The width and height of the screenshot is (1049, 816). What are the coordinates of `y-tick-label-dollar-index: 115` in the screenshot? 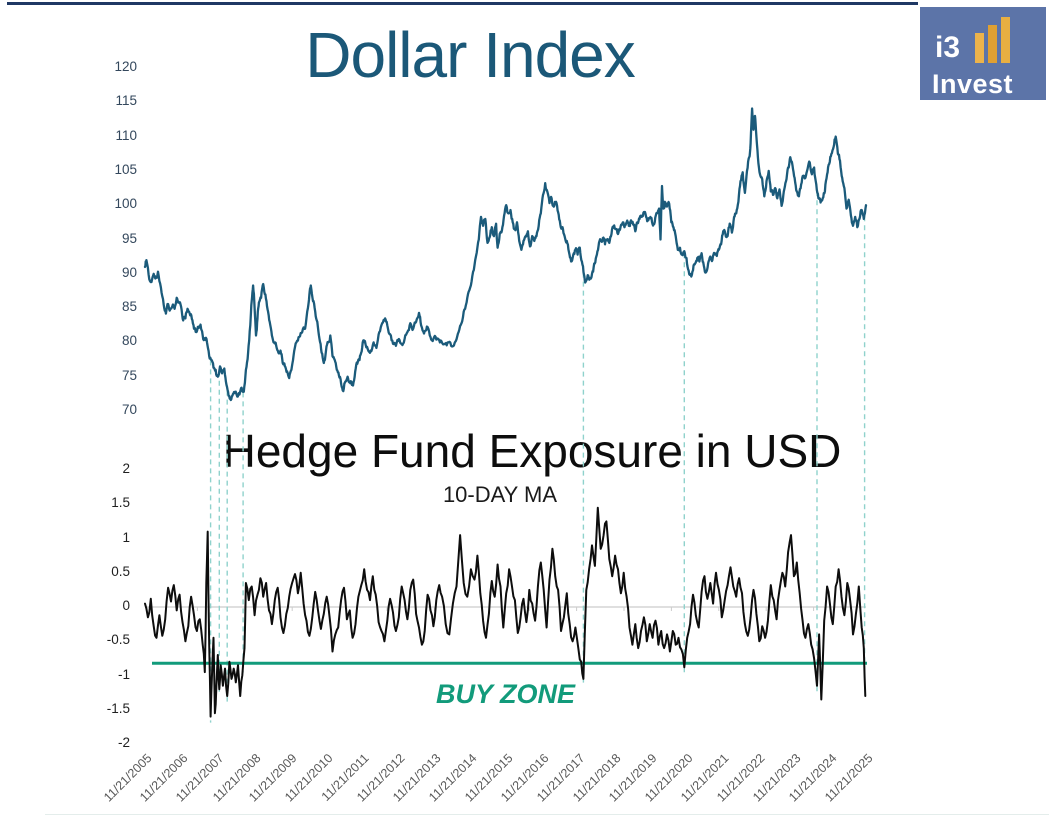 It's located at (126, 101).